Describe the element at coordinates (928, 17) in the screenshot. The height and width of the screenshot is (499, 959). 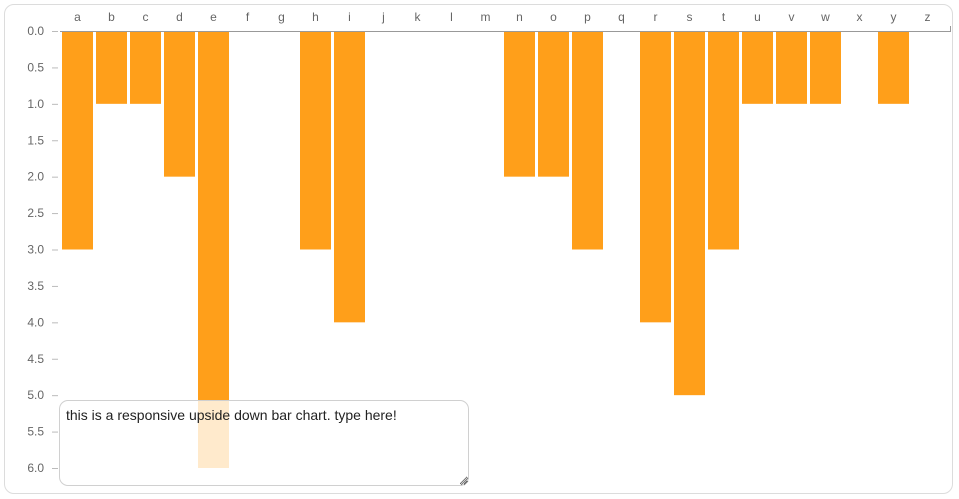
I see `x-tick-label-z: z` at that location.